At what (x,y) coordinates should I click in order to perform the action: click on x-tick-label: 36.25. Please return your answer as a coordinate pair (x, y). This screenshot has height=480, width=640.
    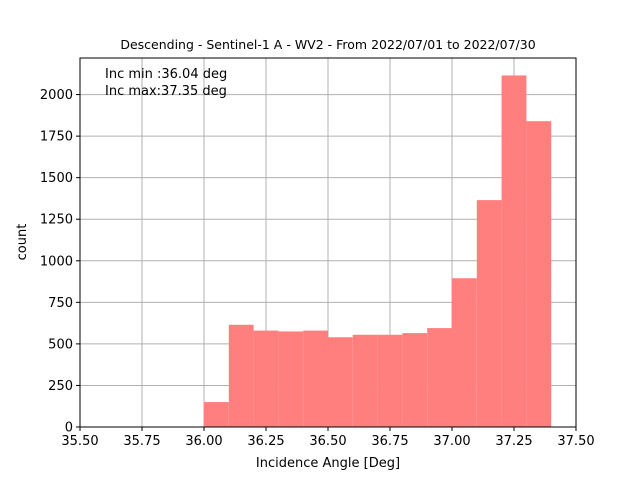
    Looking at the image, I should click on (265, 441).